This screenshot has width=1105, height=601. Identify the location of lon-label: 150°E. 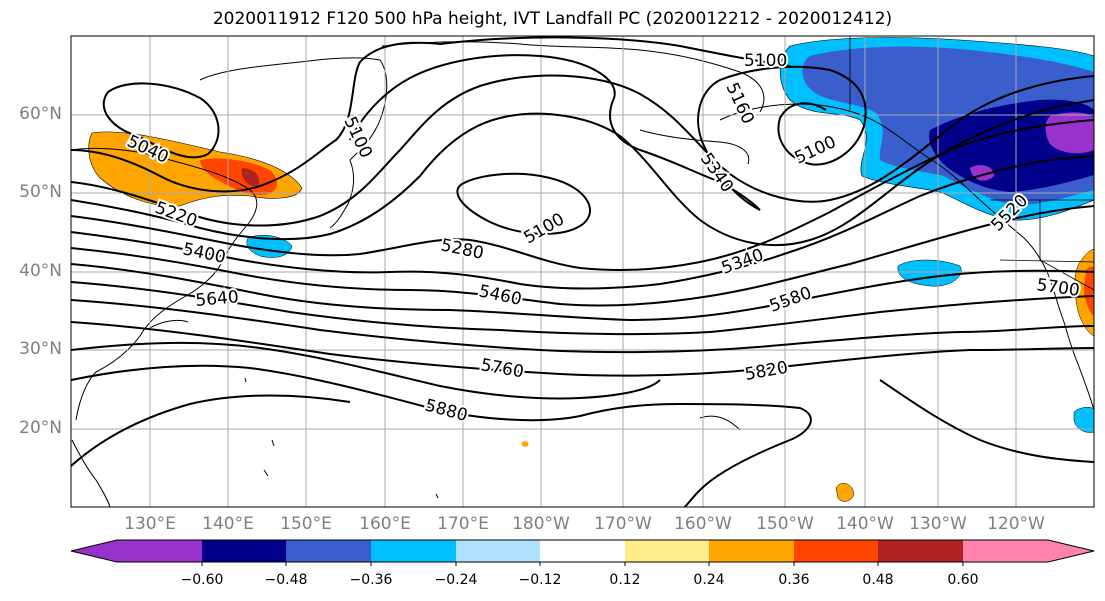
(306, 524).